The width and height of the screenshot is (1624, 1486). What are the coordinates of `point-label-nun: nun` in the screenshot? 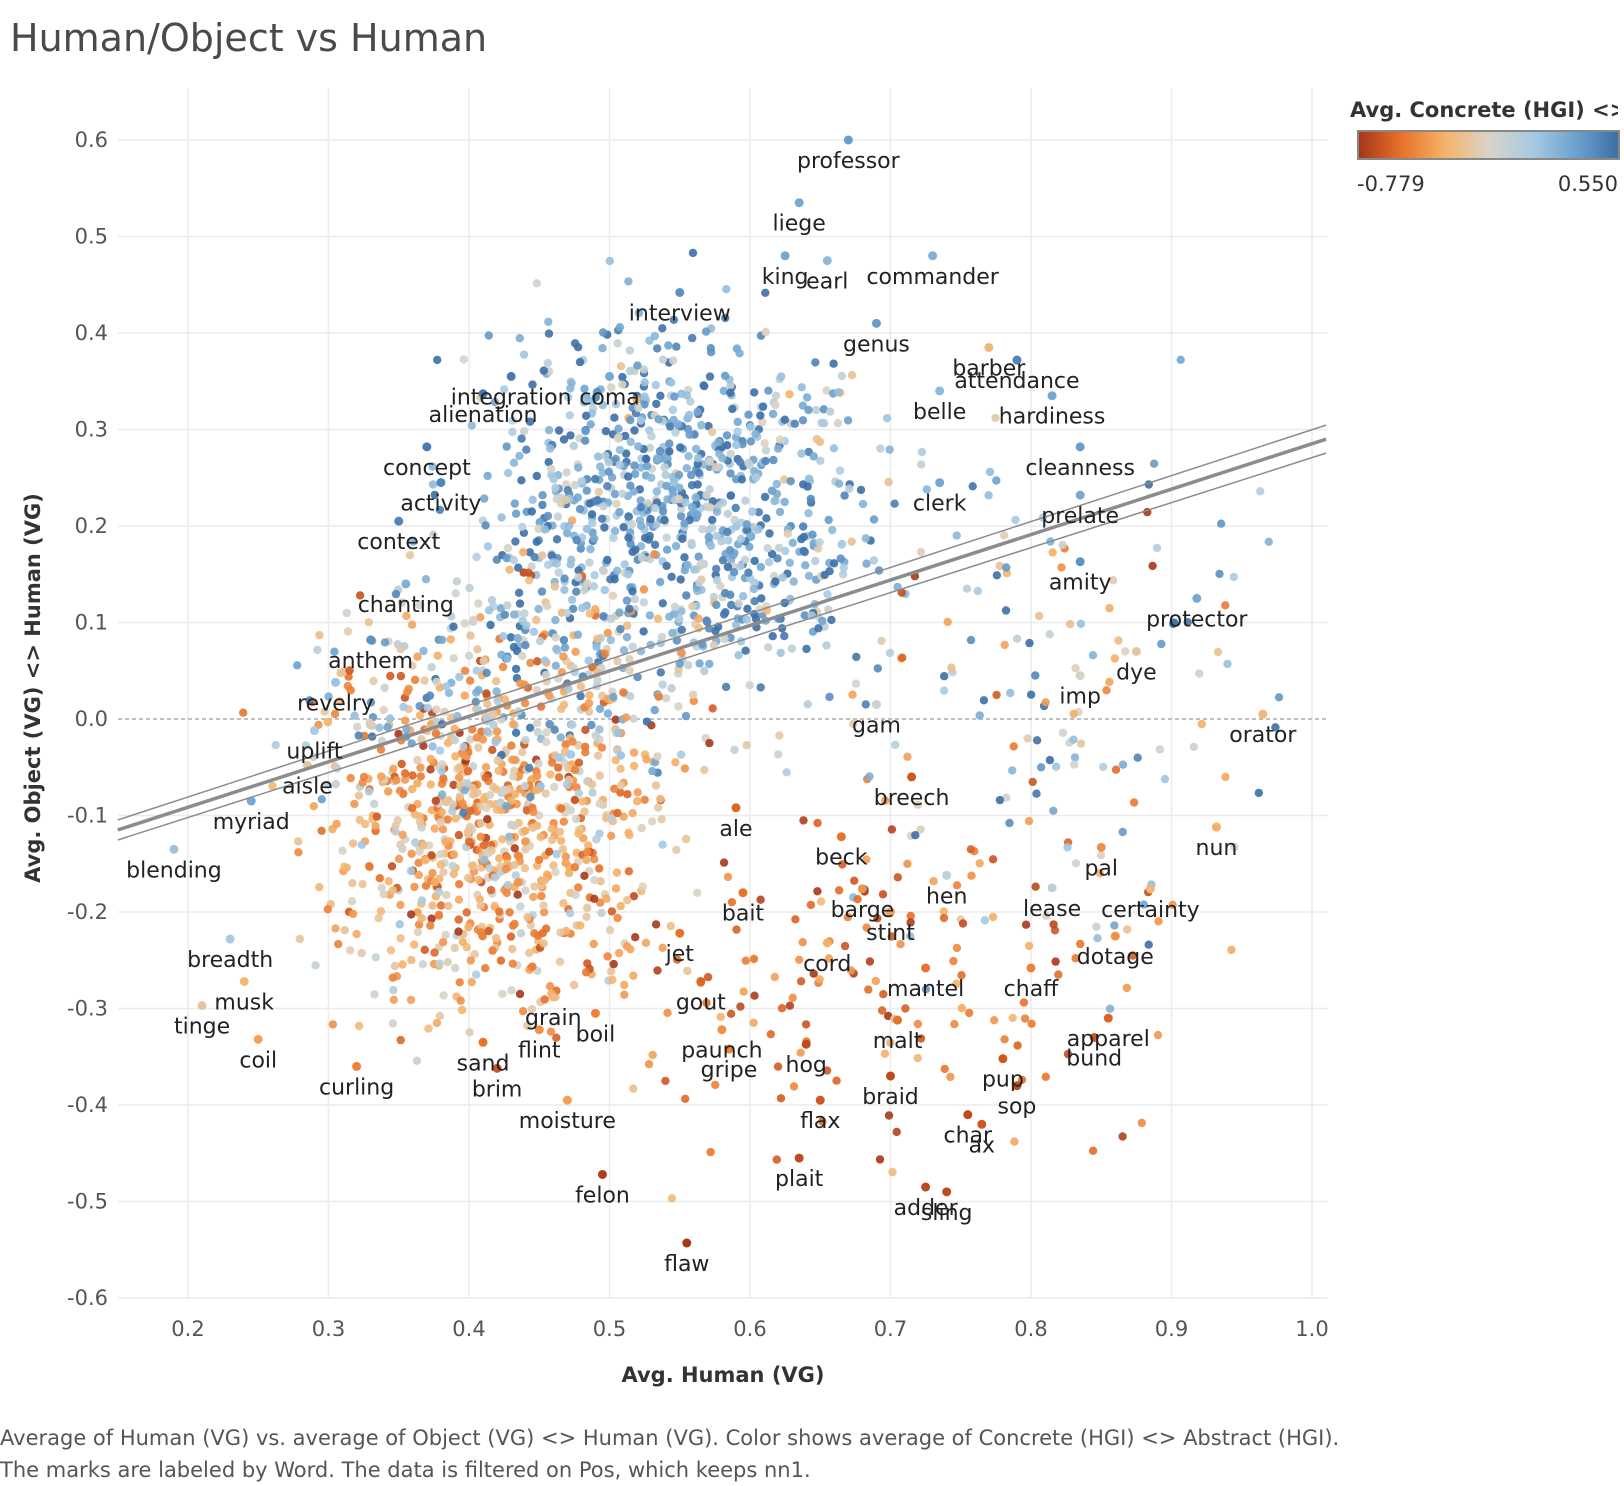 It's located at (1217, 848).